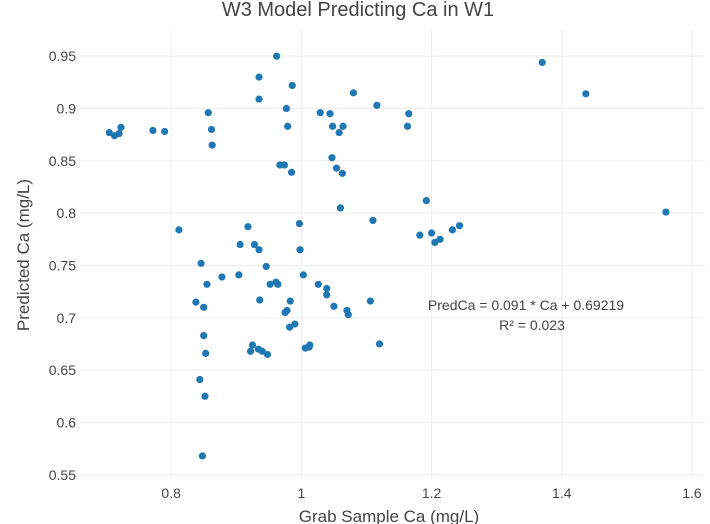 This screenshot has height=524, width=710. What do you see at coordinates (62, 475) in the screenshot?
I see `y-tick-label: 0.55` at bounding box center [62, 475].